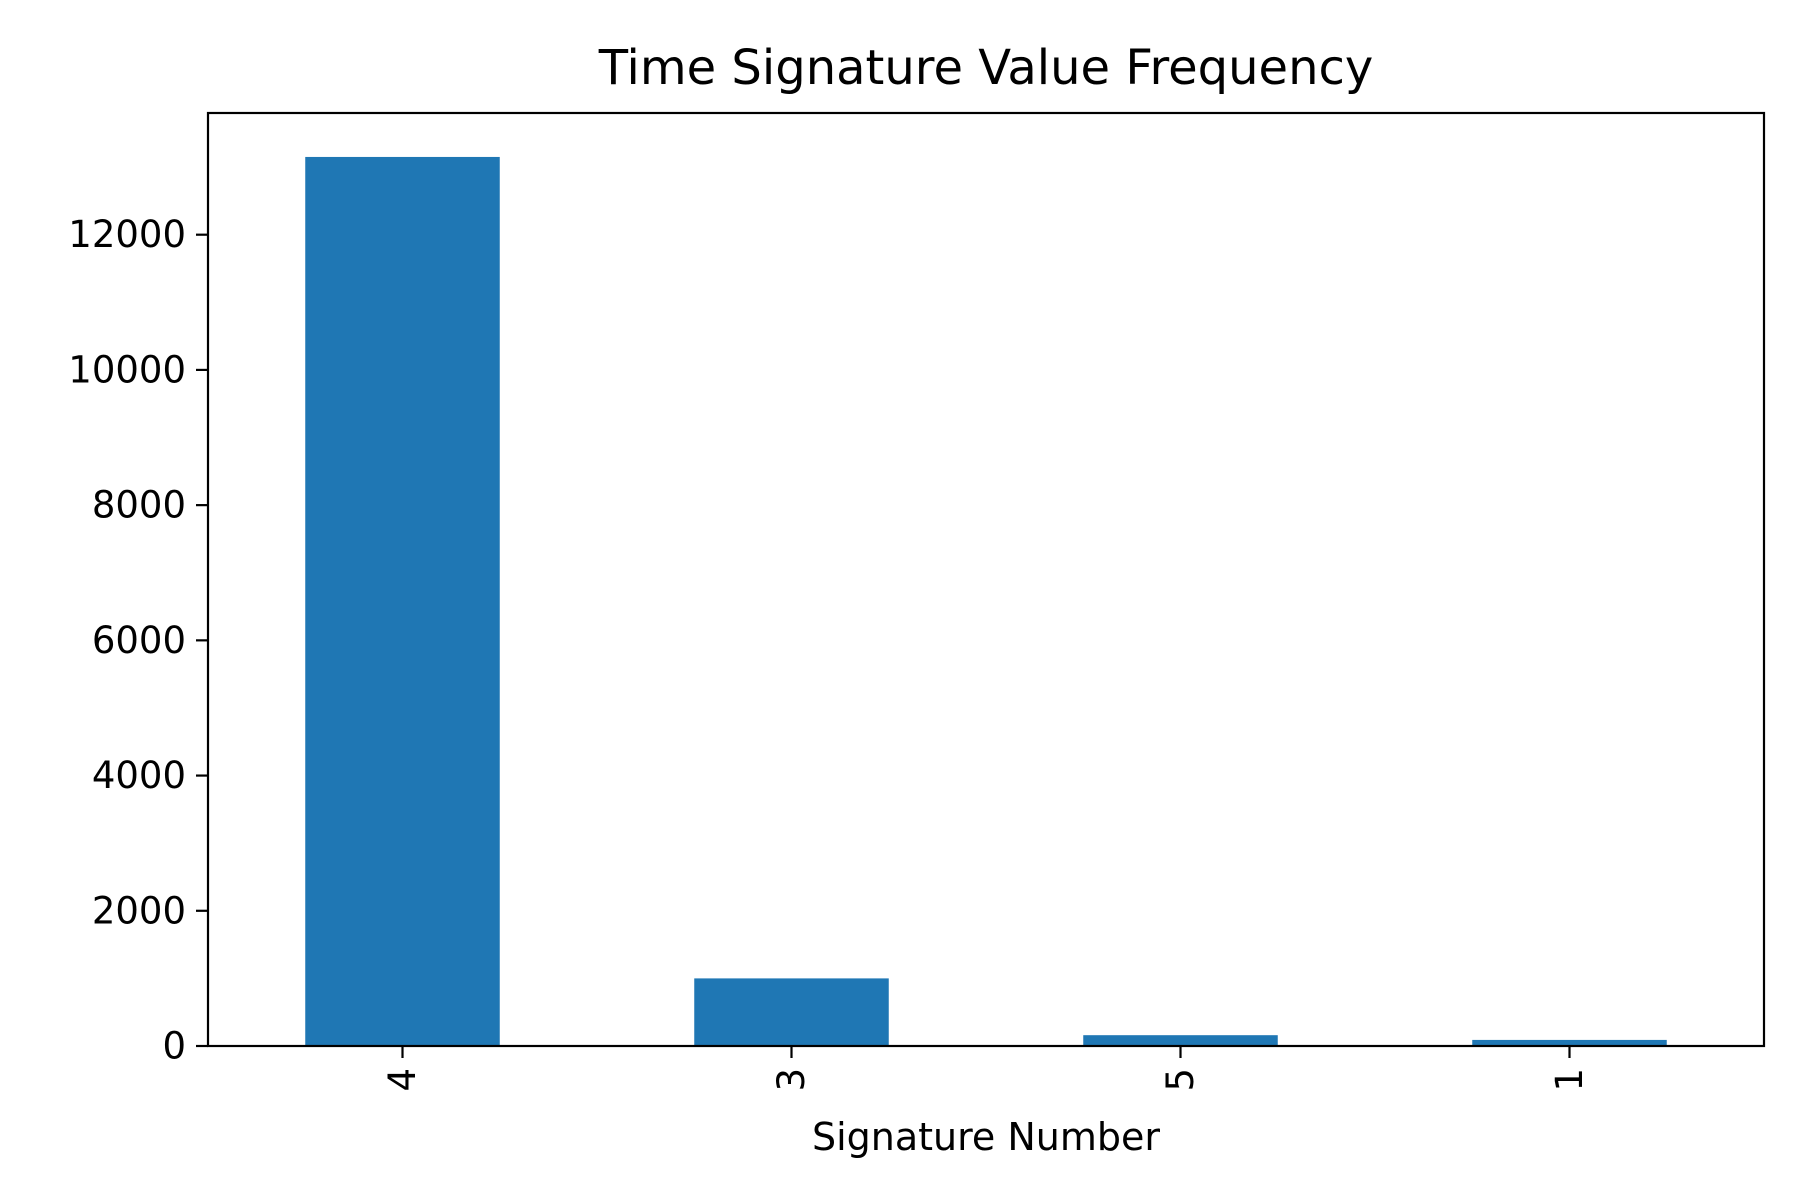 The image size is (1800, 1200). Describe the element at coordinates (139, 910) in the screenshot. I see `y-tick-label: 2000` at that location.